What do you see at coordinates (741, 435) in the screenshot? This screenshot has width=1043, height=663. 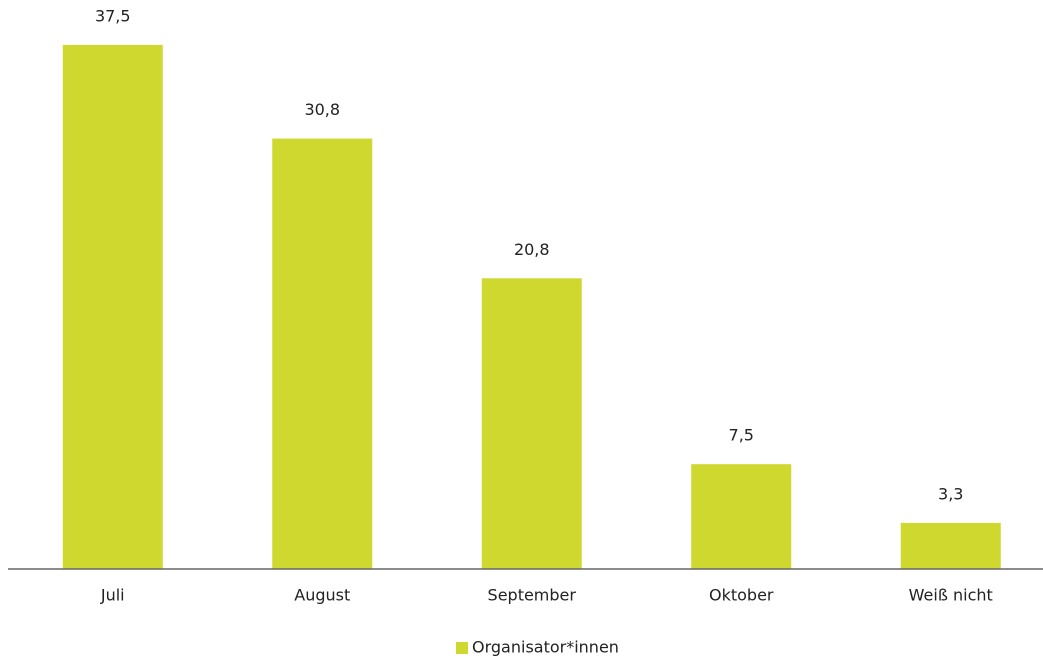 I see `value-label: 7,5` at bounding box center [741, 435].